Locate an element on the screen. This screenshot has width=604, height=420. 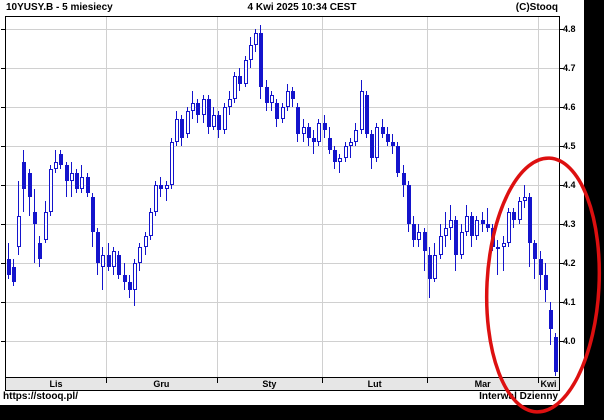
interval-label: Interwal Dzienny is located at coordinates (518, 396).